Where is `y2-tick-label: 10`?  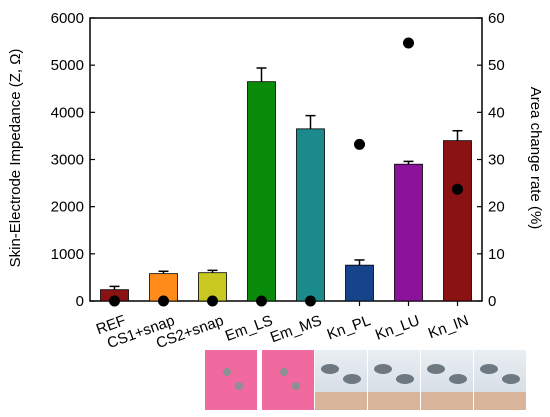 y2-tick-label: 10 is located at coordinates (496, 254).